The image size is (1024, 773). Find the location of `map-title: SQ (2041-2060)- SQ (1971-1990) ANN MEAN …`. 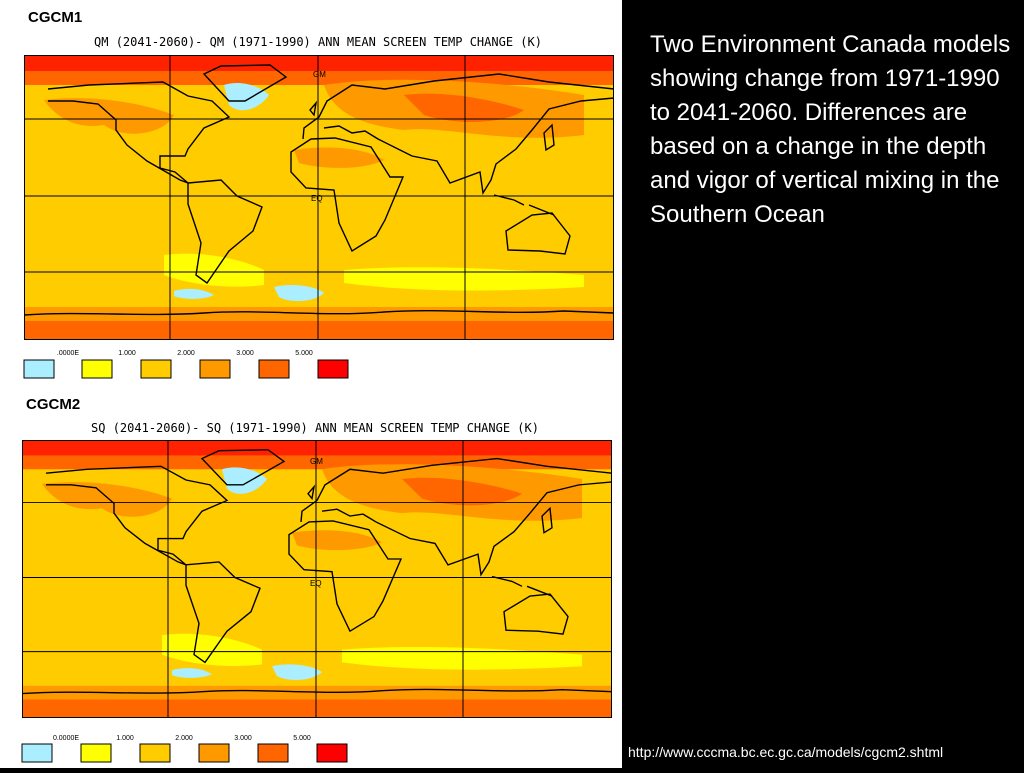

map-title: SQ (2041-2060)- SQ (1971-1990) ANN MEAN … is located at coordinates (315, 428).